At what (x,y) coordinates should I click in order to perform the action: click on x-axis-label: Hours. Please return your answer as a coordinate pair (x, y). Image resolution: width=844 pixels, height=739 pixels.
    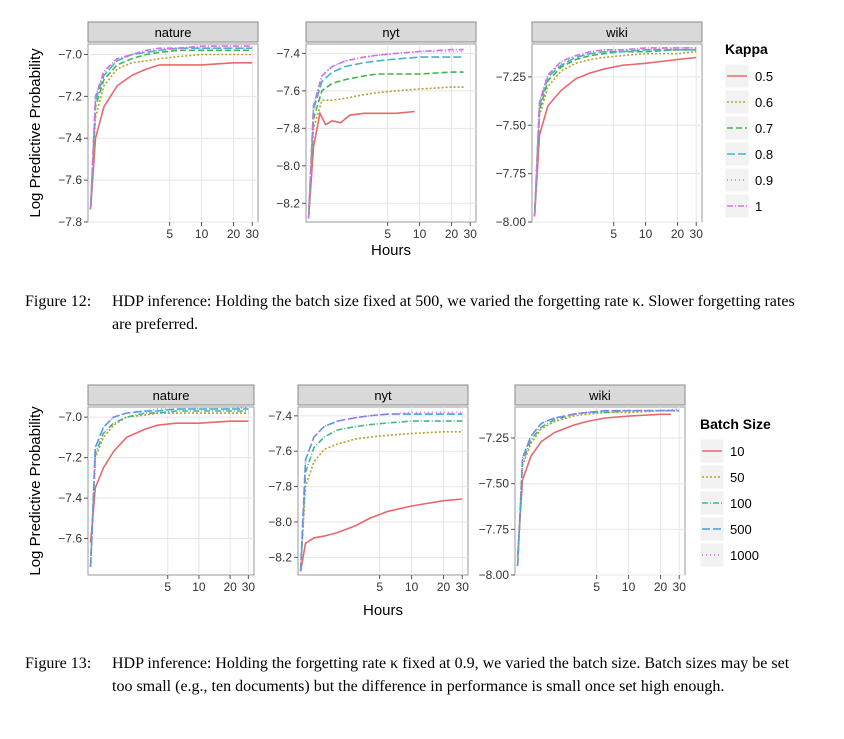
    Looking at the image, I should click on (383, 610).